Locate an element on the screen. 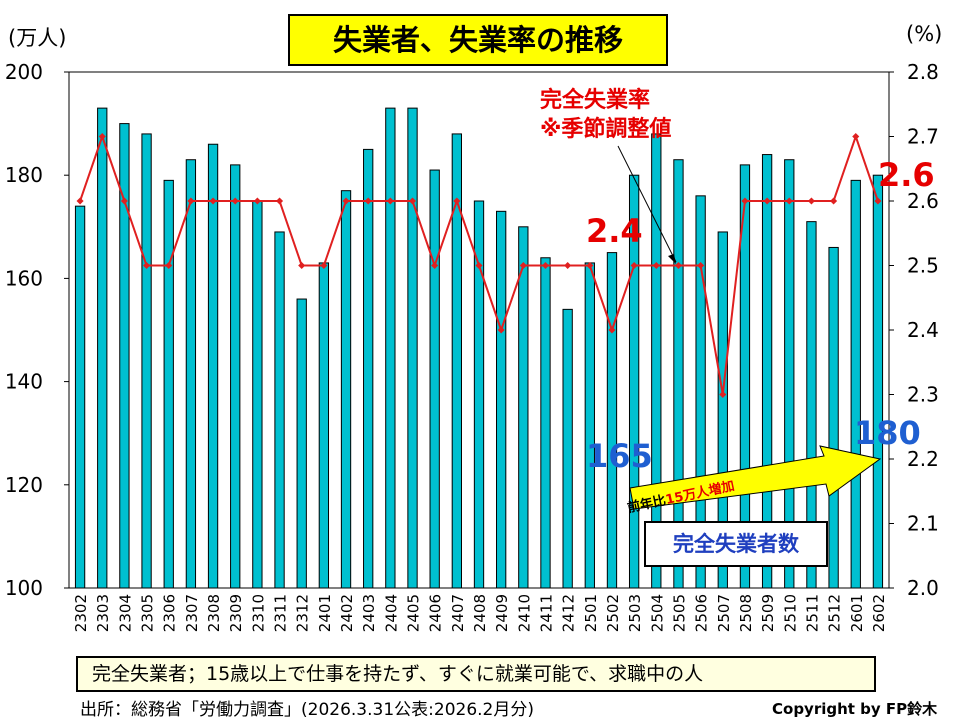 The height and width of the screenshot is (720, 960). x-tick-label: 2303 is located at coordinates (103, 613).